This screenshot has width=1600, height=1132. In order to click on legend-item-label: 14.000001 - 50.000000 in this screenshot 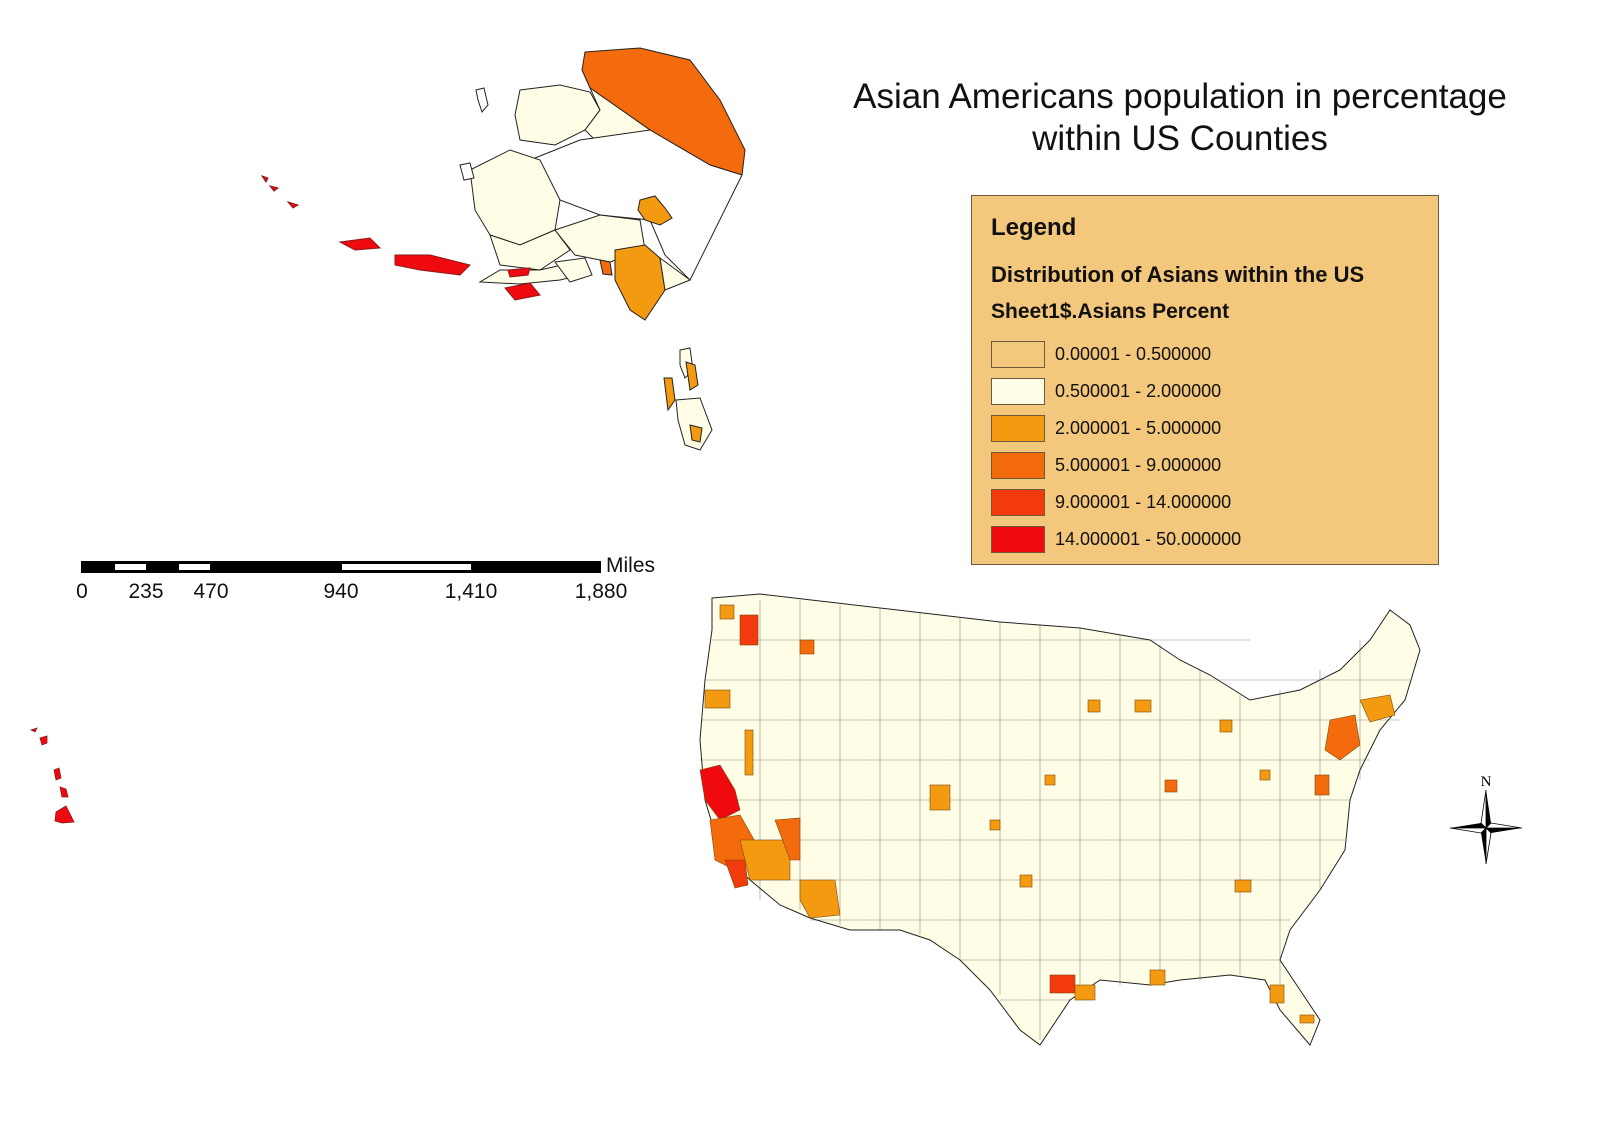, I will do `click(1148, 539)`.